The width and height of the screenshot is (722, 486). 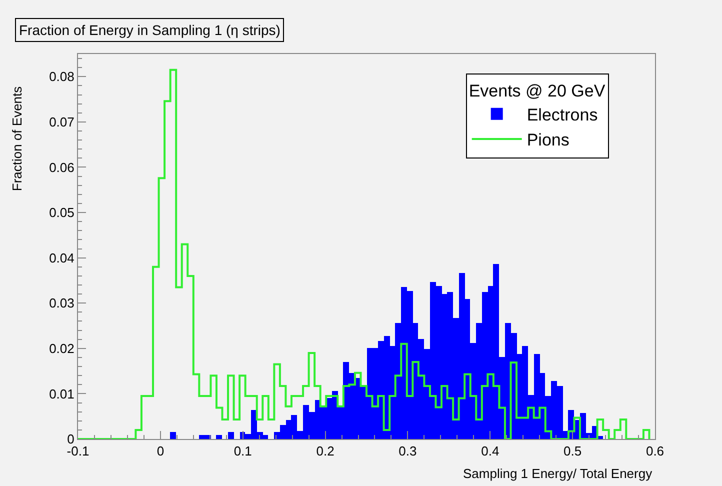 I want to click on y-axis-title: Fraction of Events, so click(x=17, y=139).